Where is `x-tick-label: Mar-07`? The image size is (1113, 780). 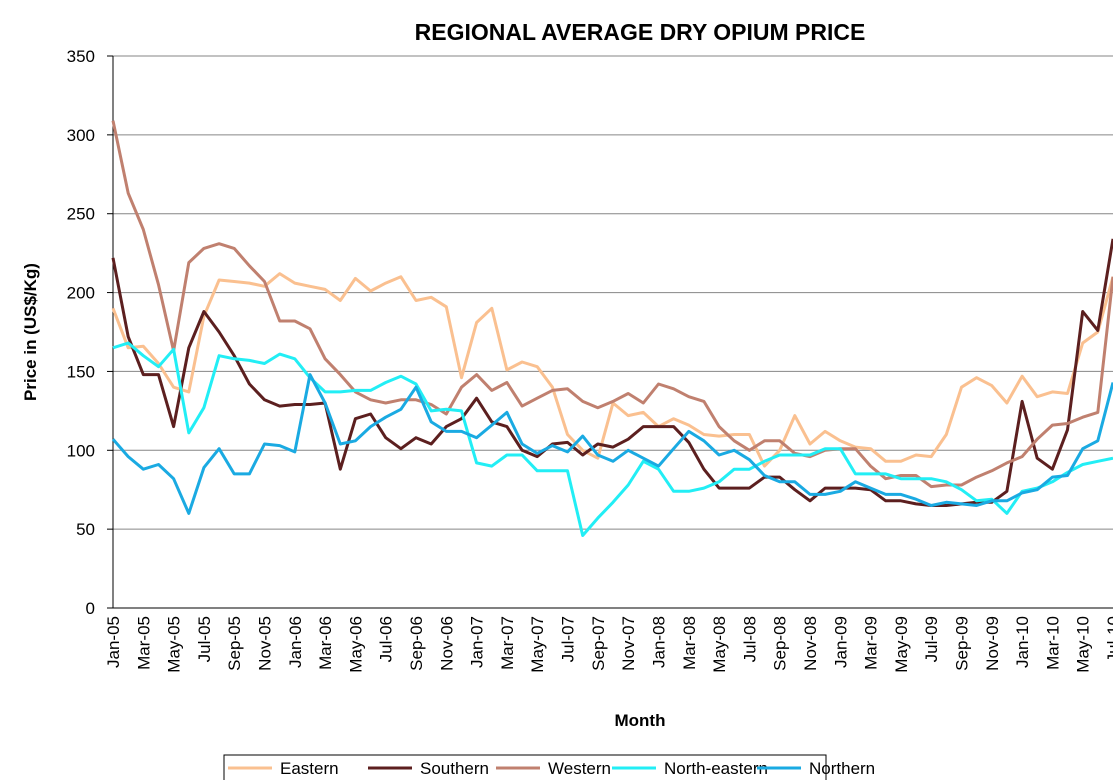 x-tick-label: Mar-07 is located at coordinates (507, 643).